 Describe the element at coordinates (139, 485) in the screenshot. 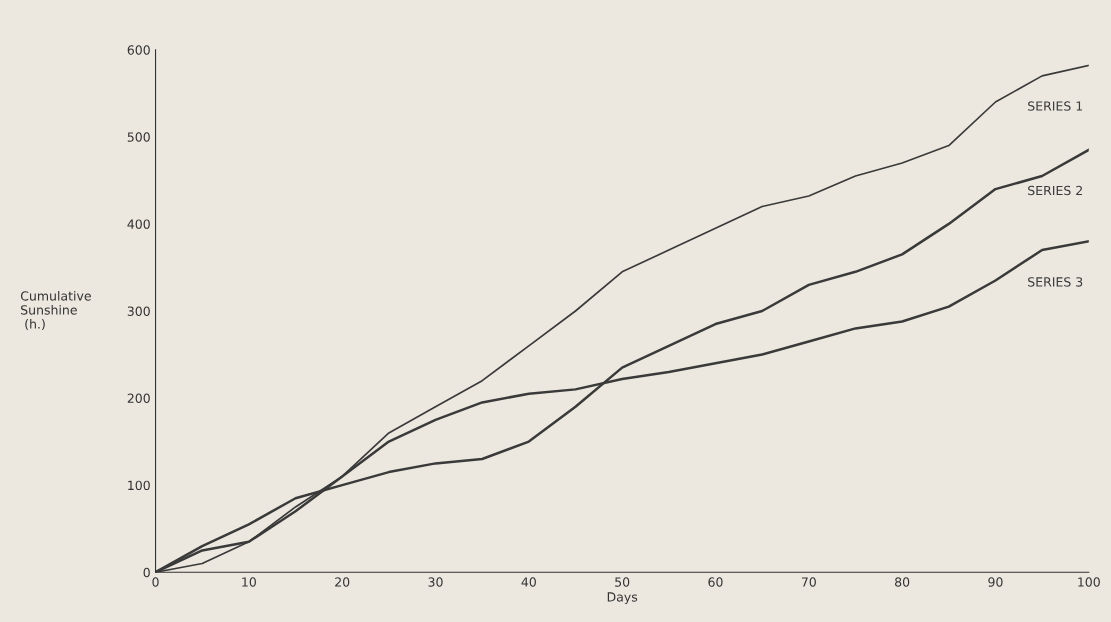

I see `y-tick-label: 100` at that location.